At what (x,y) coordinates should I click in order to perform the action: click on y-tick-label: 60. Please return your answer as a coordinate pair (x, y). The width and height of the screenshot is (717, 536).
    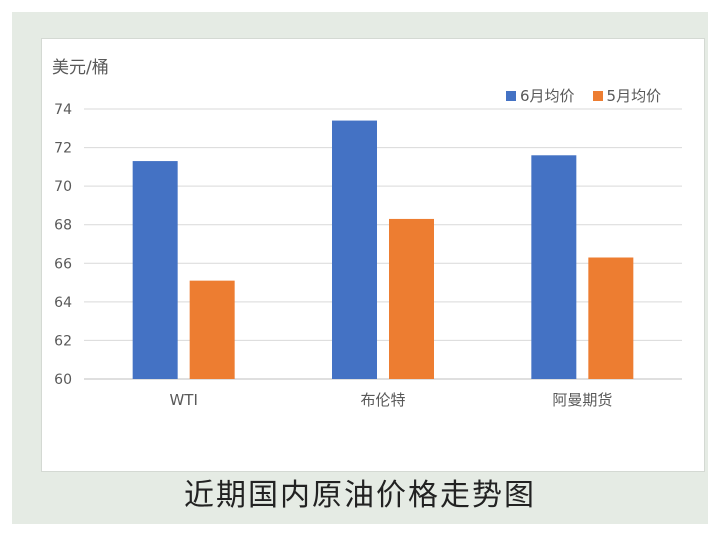
    Looking at the image, I should click on (63, 380).